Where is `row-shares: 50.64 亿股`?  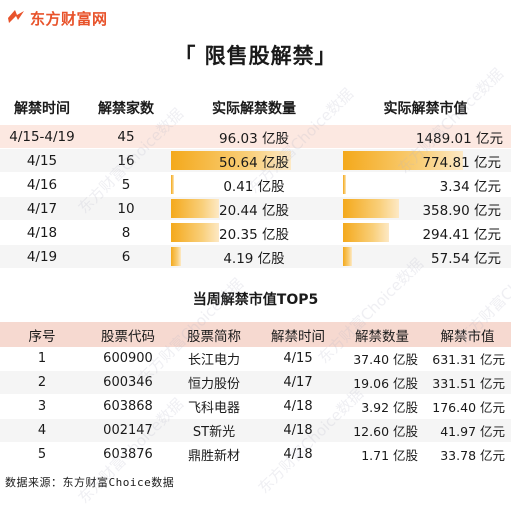
row-shares: 50.64 亿股 is located at coordinates (254, 162).